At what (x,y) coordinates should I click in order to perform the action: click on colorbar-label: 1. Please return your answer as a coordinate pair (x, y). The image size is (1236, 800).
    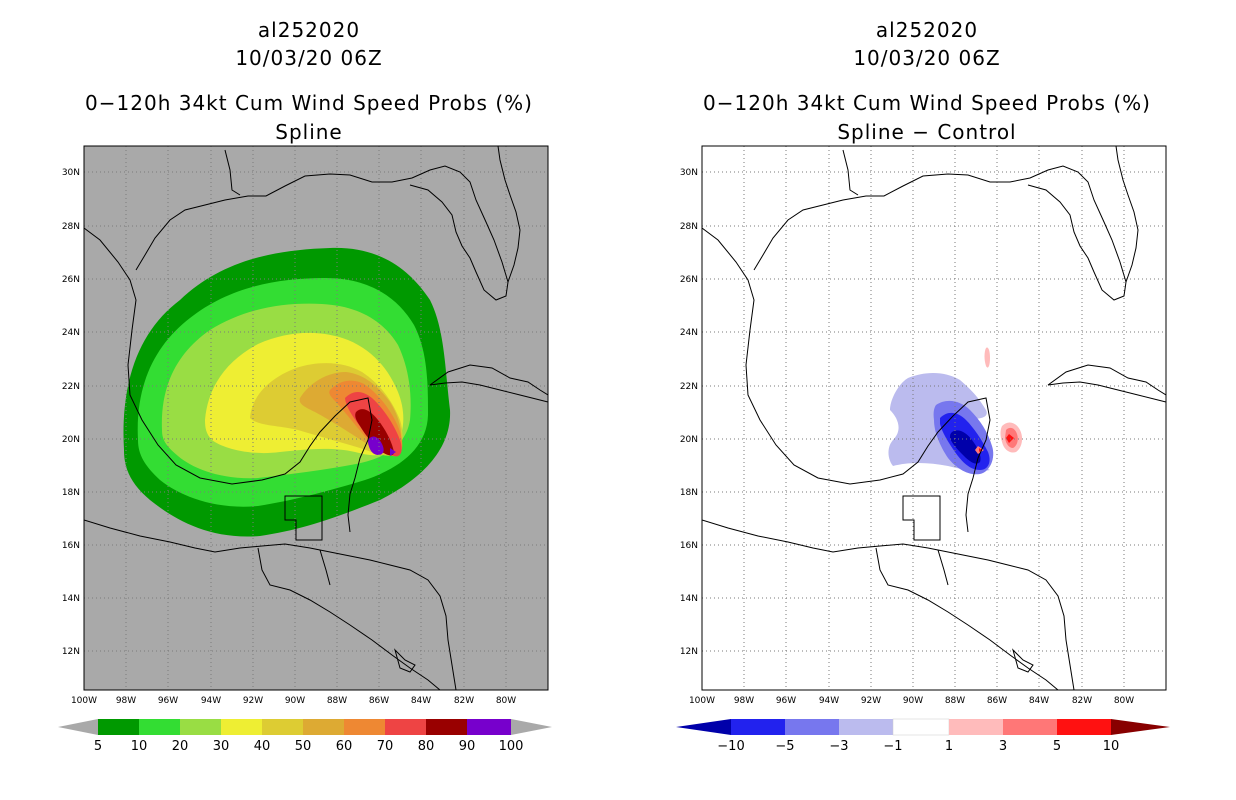
    Looking at the image, I should click on (949, 746).